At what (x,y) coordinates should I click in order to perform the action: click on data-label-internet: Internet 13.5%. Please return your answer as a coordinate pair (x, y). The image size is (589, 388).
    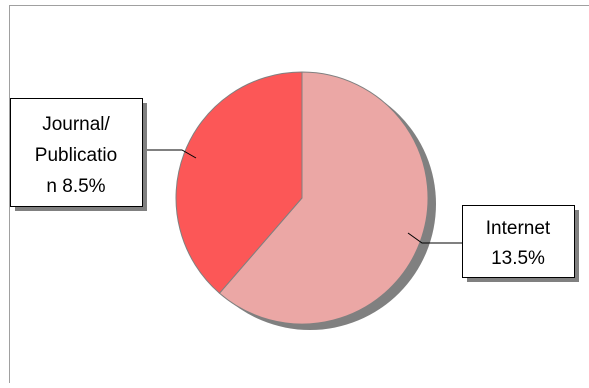
    Looking at the image, I should click on (521, 244).